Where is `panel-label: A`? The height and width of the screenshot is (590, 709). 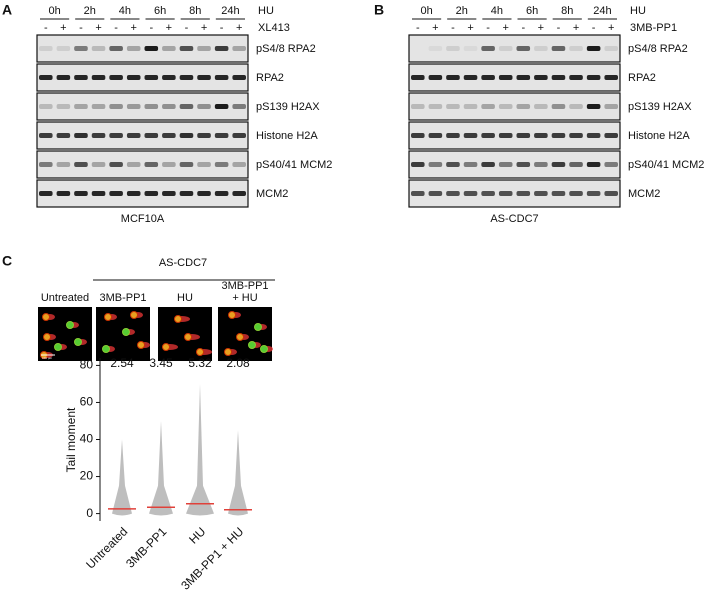
panel-label: A is located at coordinates (7, 10).